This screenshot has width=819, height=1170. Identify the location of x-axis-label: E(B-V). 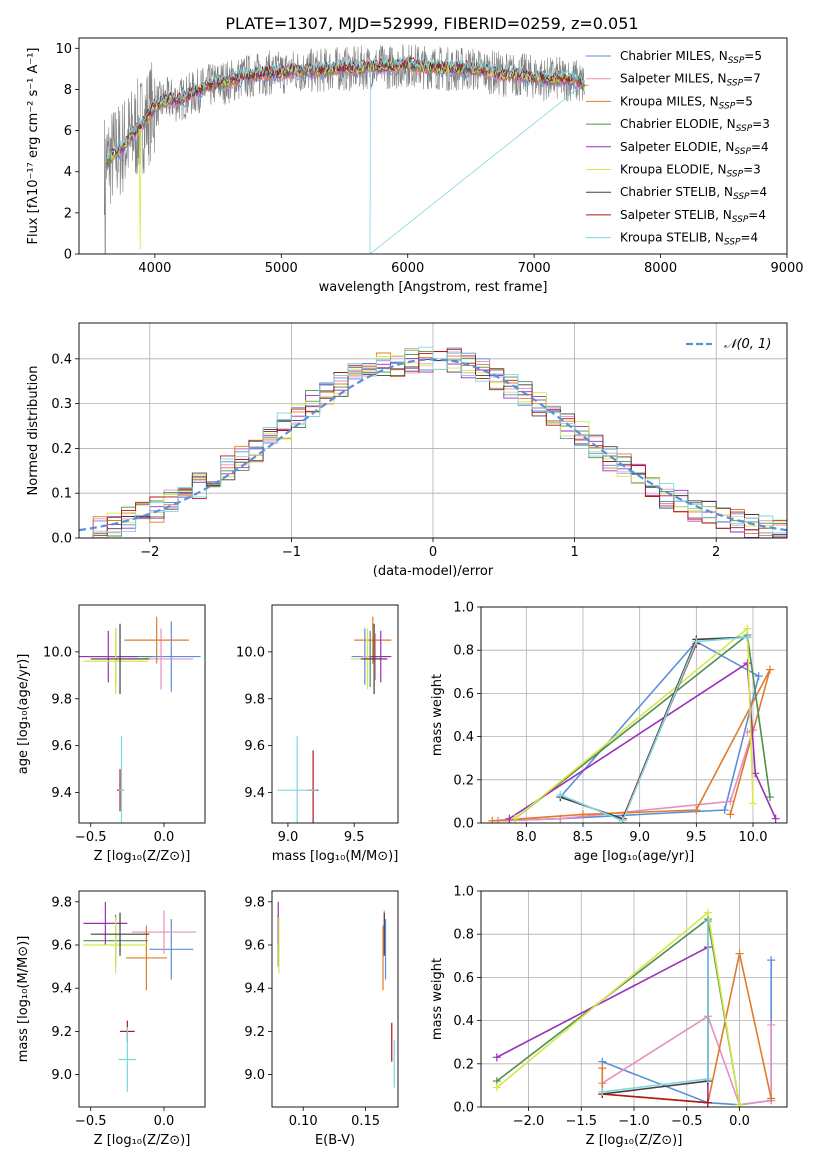
(335, 1140).